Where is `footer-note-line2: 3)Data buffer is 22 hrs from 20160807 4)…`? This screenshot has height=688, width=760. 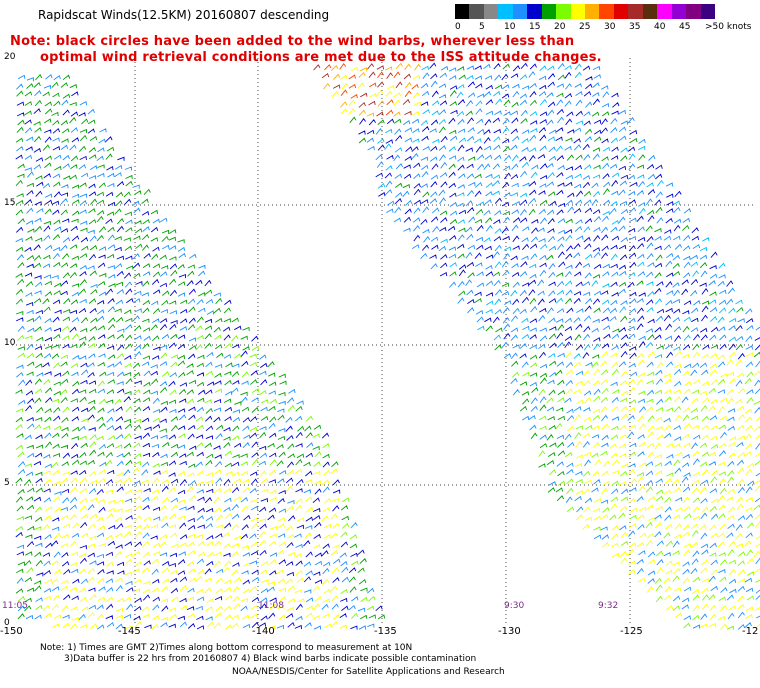 footer-note-line2: 3)Data buffer is 22 hrs from 20160807 4)… is located at coordinates (270, 659).